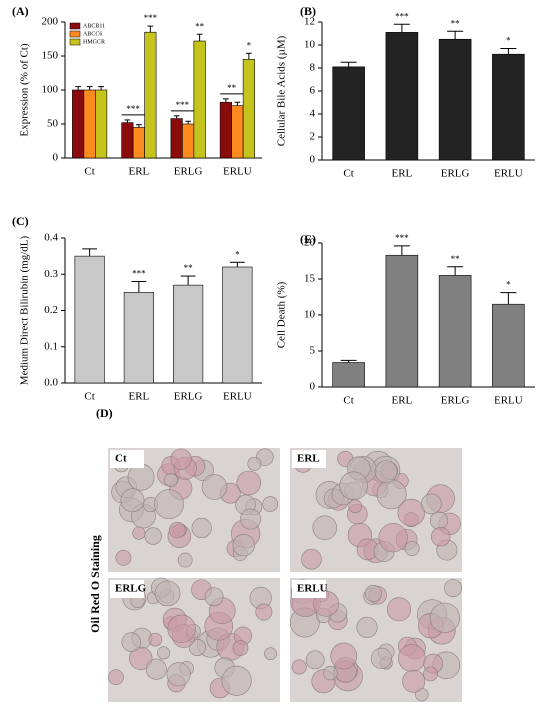  What do you see at coordinates (313, 351) in the screenshot?
I see `y-tick-label: 5` at bounding box center [313, 351].